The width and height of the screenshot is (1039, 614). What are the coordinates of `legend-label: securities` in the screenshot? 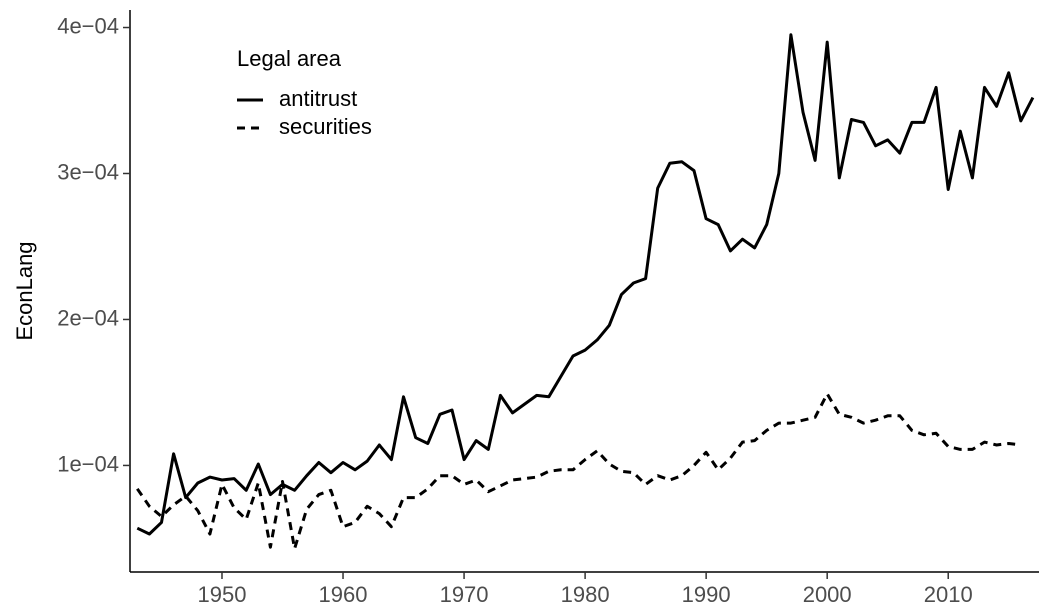 It's located at (325, 126).